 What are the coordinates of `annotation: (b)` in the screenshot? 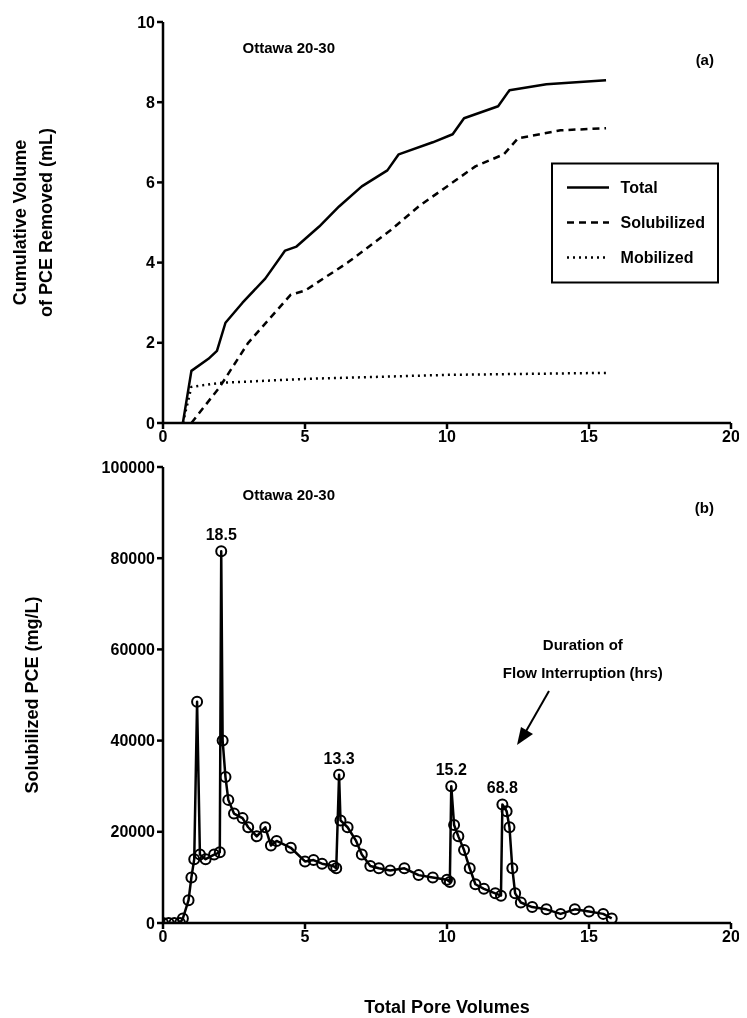 It's located at (704, 508).